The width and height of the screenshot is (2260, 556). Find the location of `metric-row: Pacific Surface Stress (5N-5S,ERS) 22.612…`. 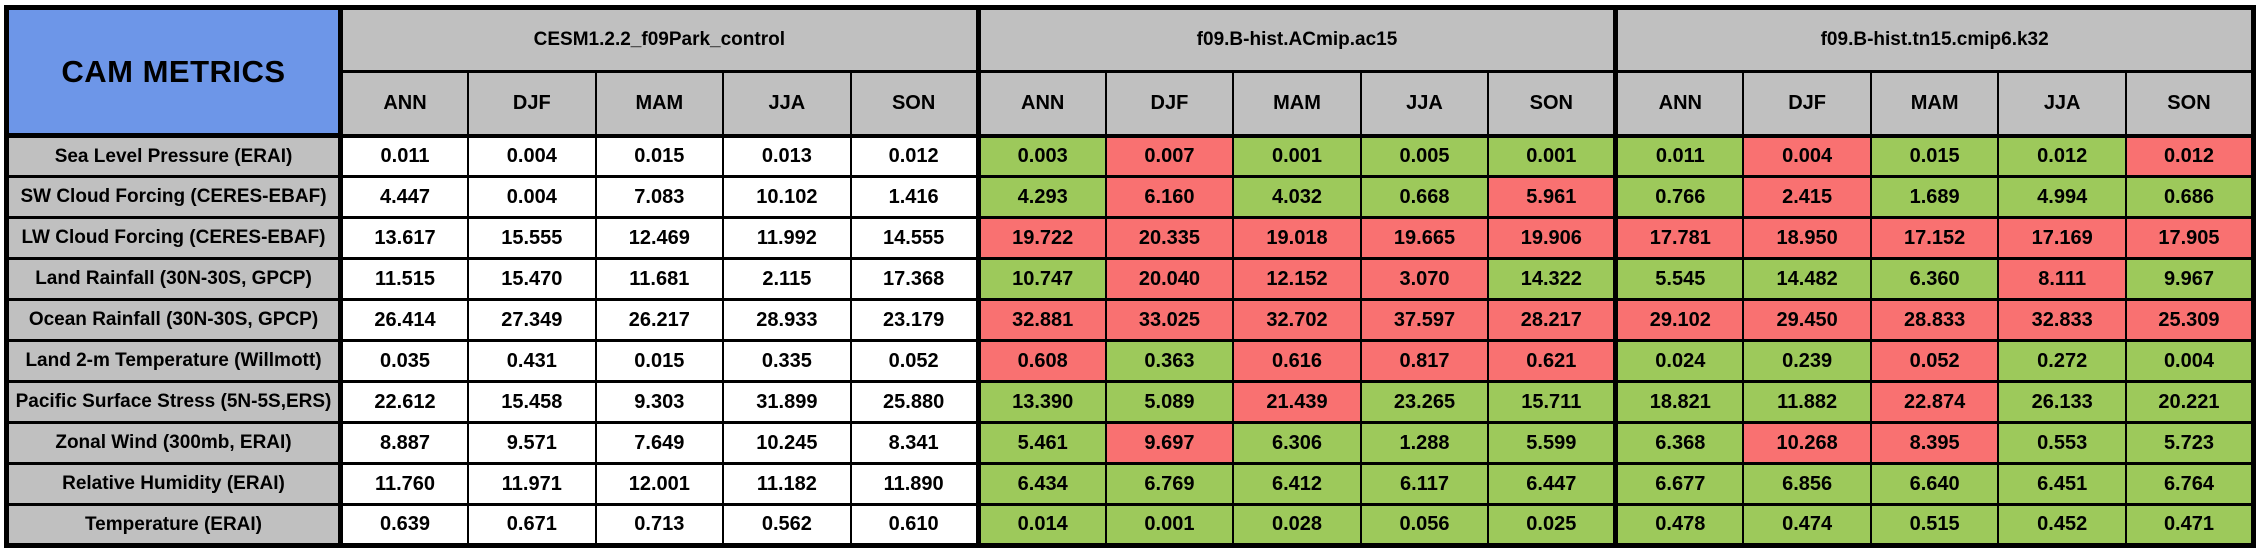

metric-row: Pacific Surface Stress (5N-5S,ERS) 22.612… is located at coordinates (1130, 402).